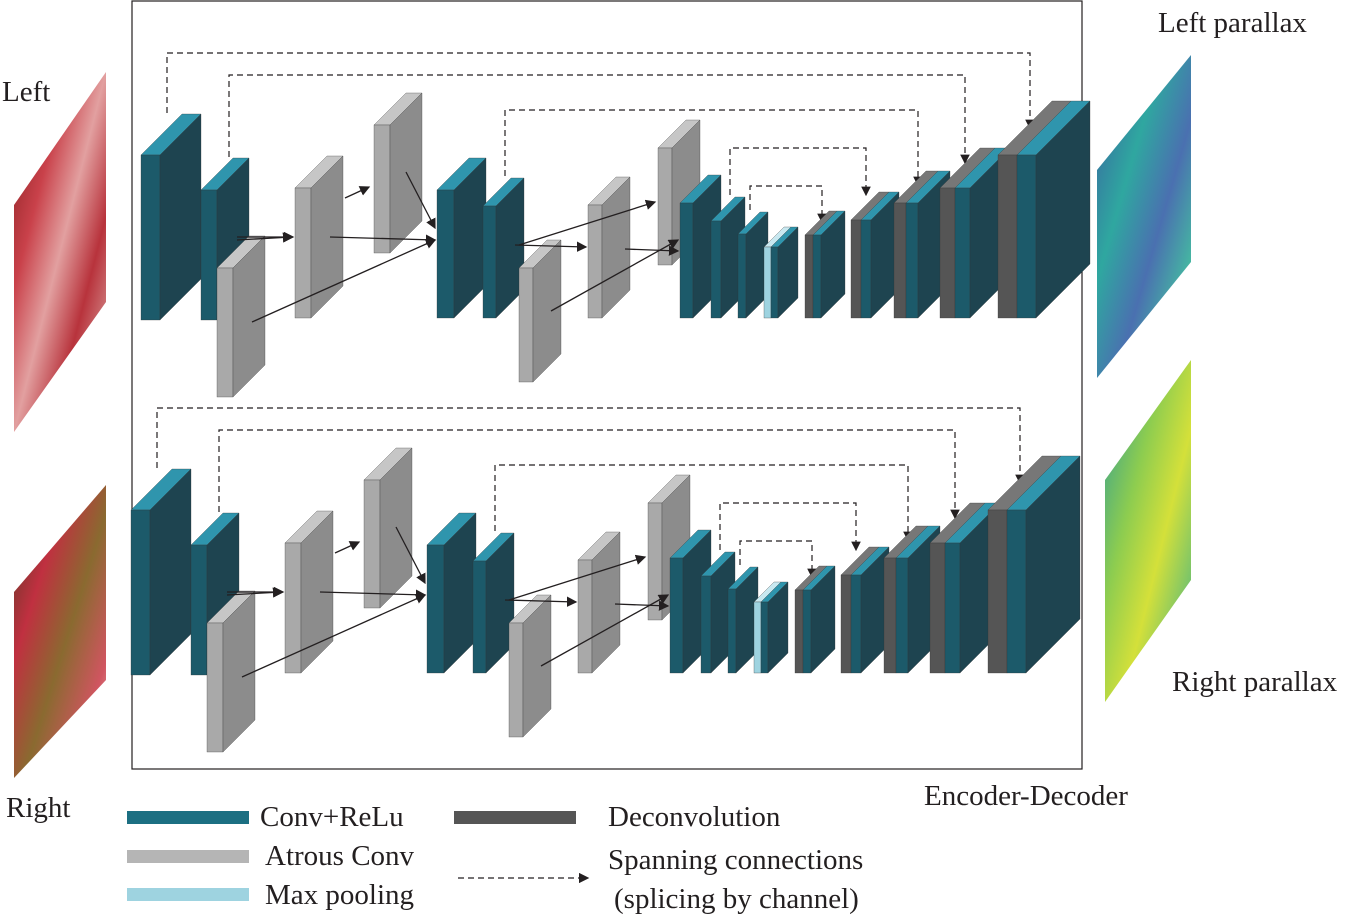  Describe the element at coordinates (1026, 796) in the screenshot. I see `model-label: Encoder-Decoder` at that location.